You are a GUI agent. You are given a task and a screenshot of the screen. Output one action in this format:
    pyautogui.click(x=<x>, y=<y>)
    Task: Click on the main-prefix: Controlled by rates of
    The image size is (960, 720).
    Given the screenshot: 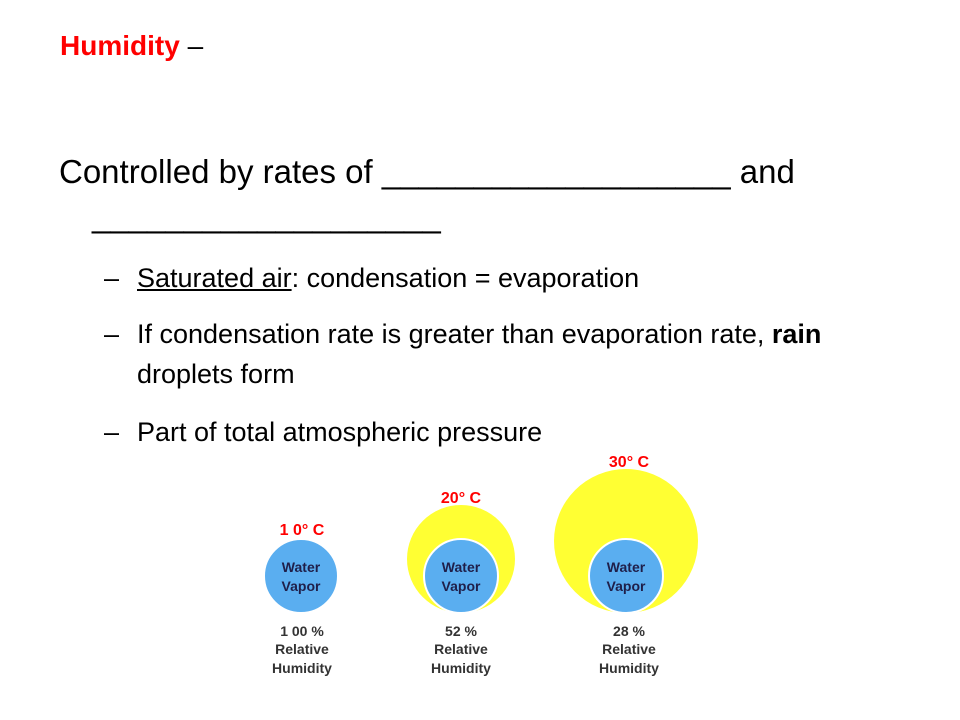 What is the action you would take?
    pyautogui.click(x=216, y=171)
    